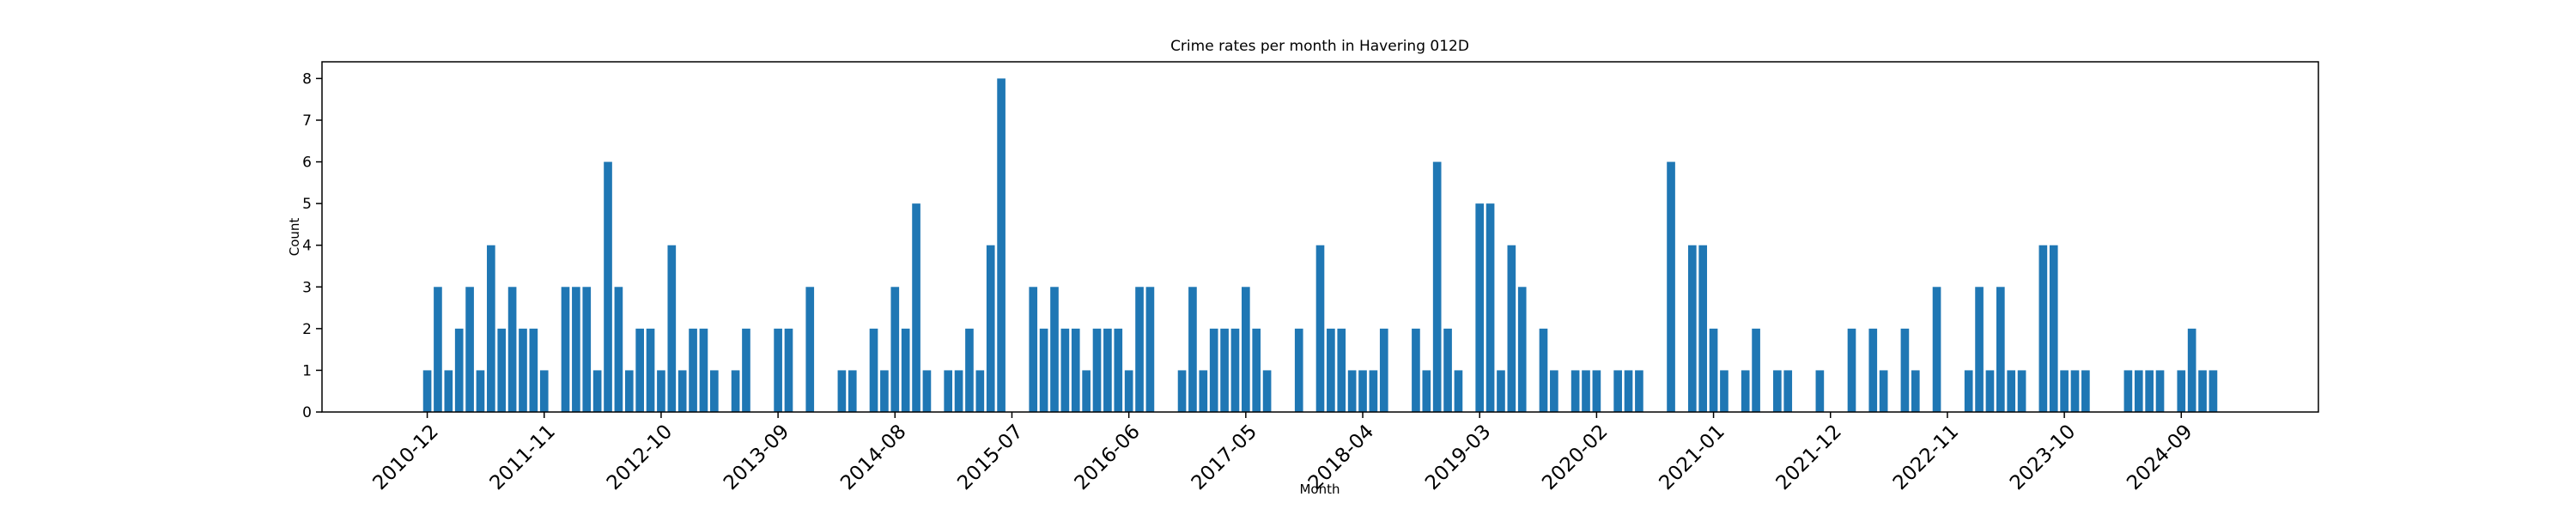 This screenshot has height=515, width=2576. I want to click on x-tick-label: 2010-12, so click(405, 457).